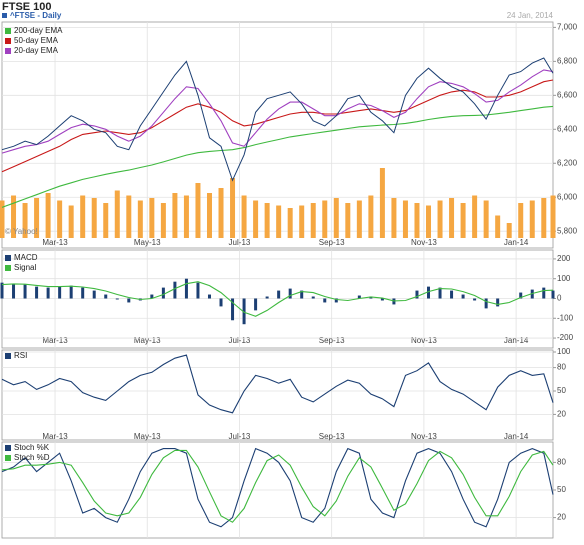 This screenshot has height=545, width=584. I want to click on legend-label: Stoch %K, so click(32, 447).